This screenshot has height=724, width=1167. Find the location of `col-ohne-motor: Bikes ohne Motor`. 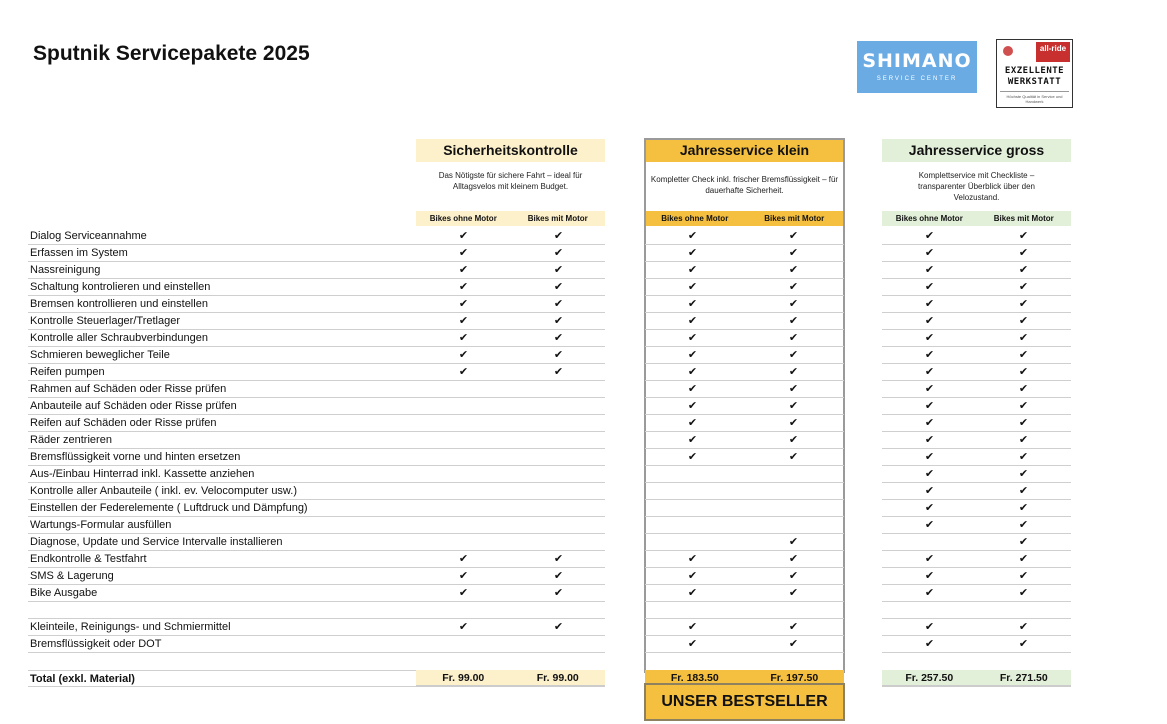

col-ohne-motor: Bikes ohne Motor is located at coordinates (929, 218).